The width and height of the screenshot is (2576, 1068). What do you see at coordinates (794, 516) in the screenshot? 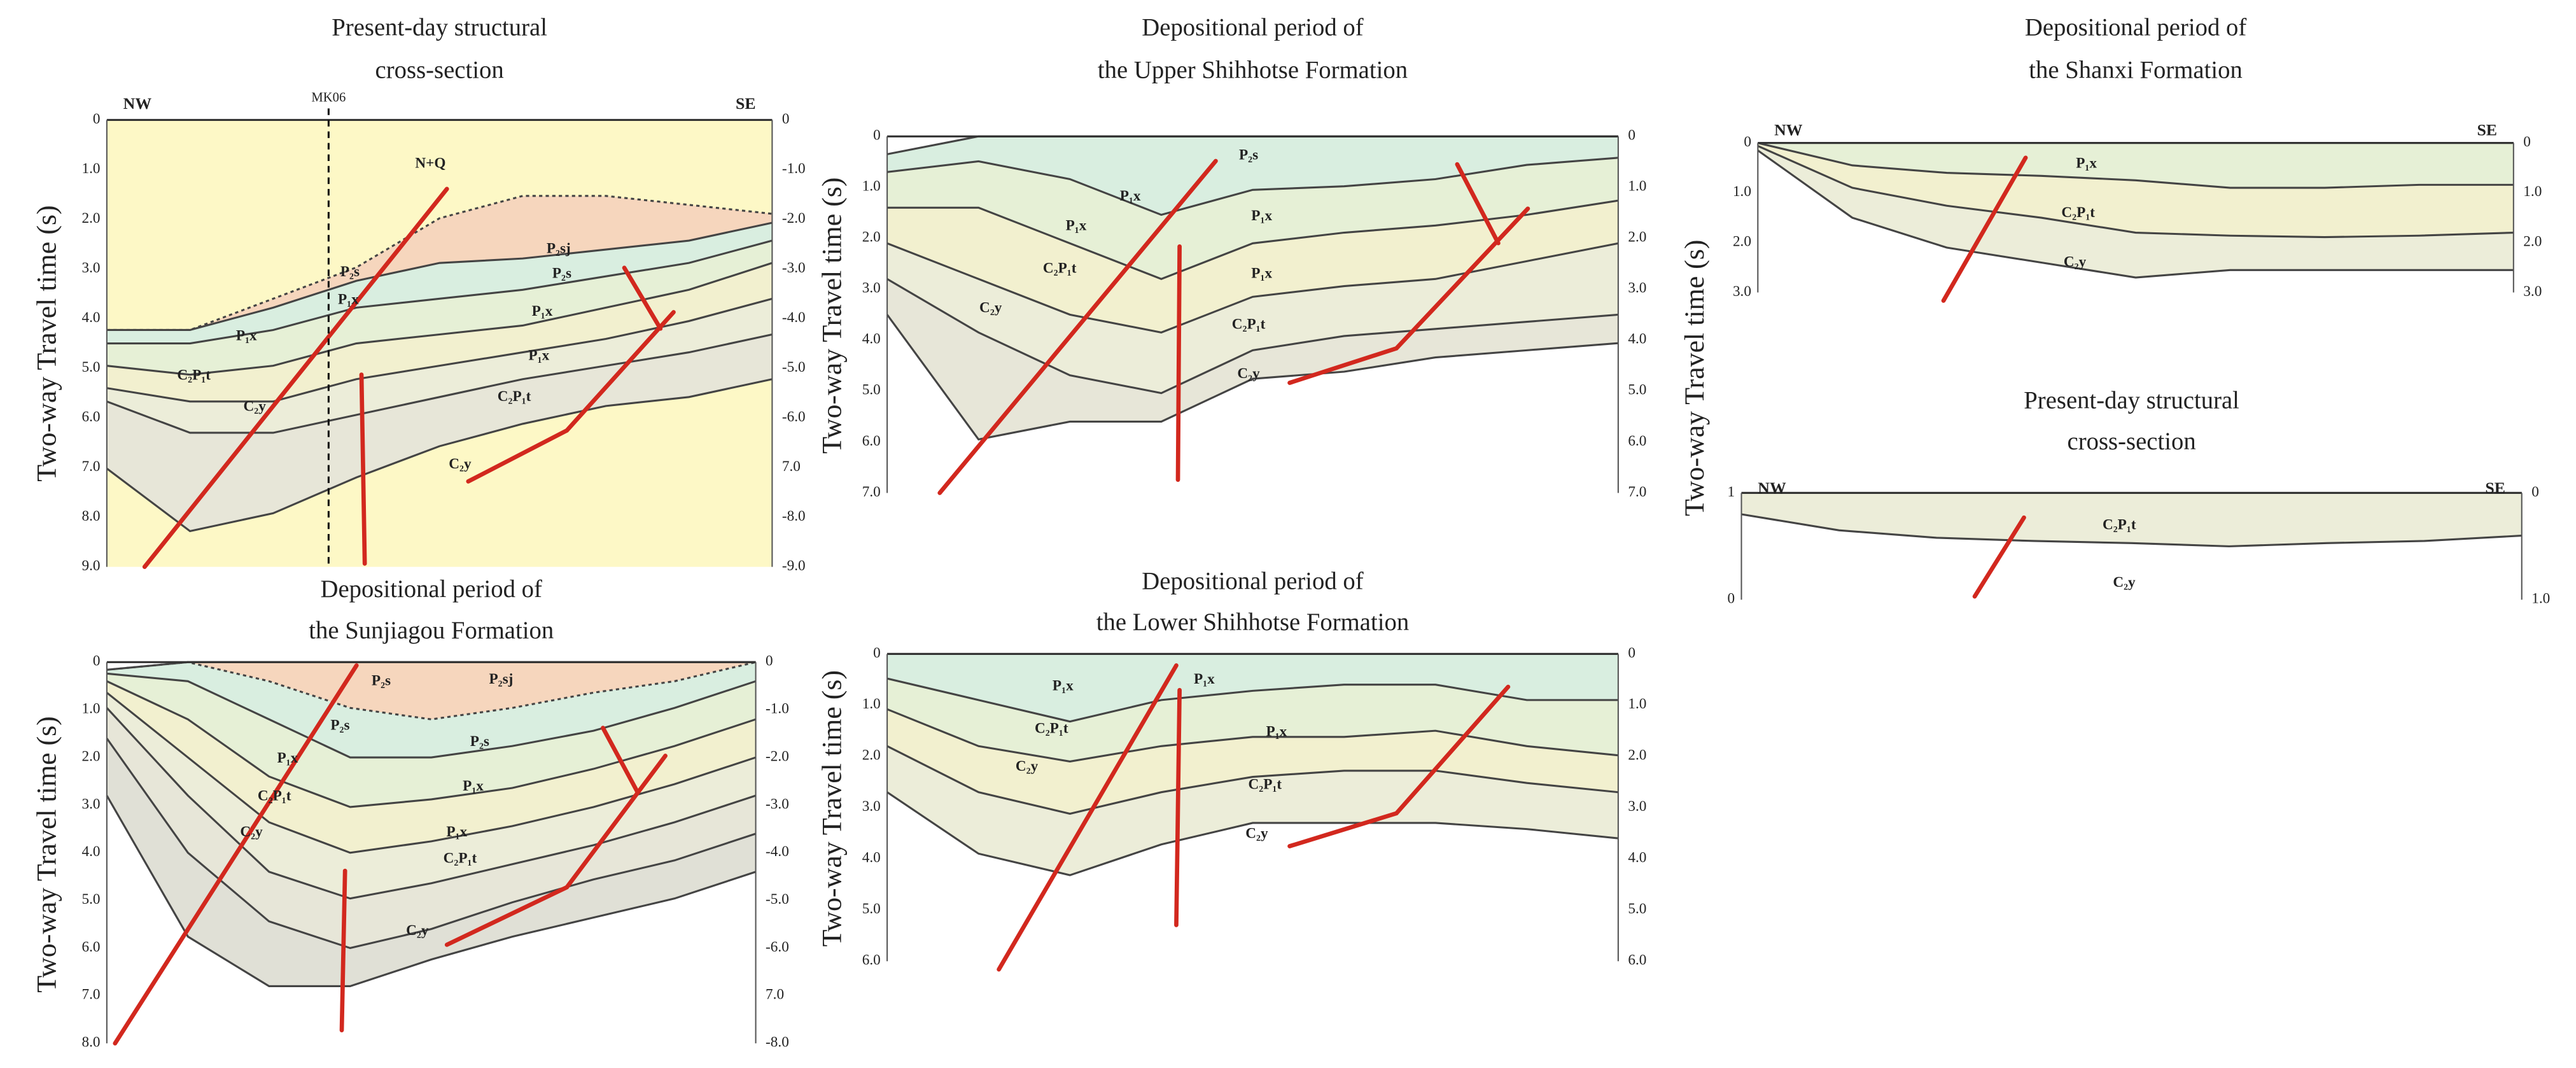
I see `tick-label: -8.0` at bounding box center [794, 516].